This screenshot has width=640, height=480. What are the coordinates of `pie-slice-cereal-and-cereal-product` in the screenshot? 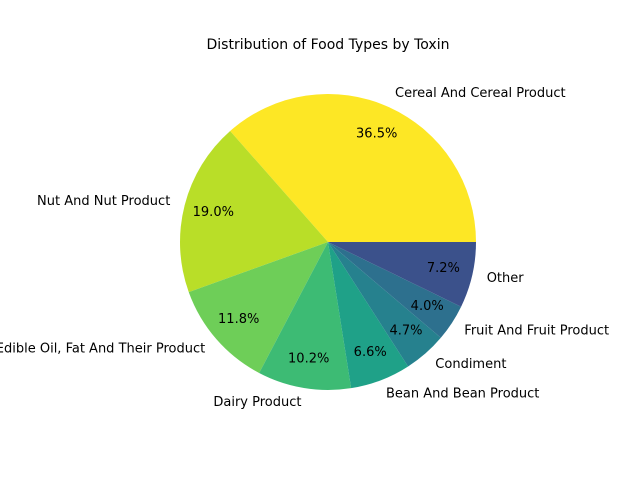 It's located at (353, 168).